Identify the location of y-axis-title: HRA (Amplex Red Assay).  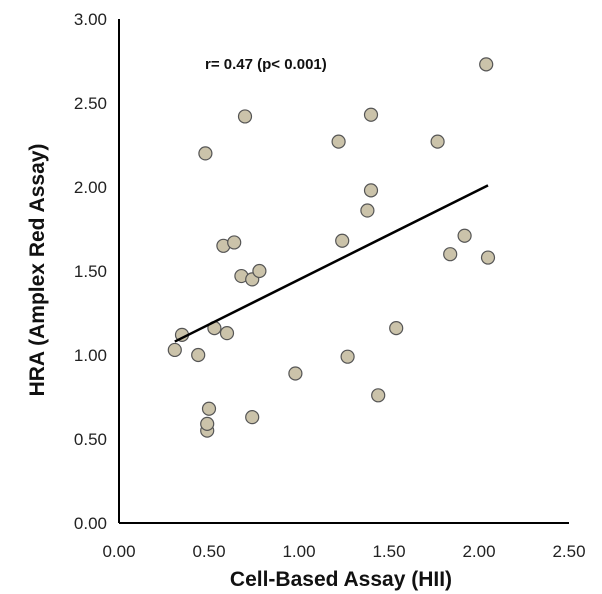
(37, 270).